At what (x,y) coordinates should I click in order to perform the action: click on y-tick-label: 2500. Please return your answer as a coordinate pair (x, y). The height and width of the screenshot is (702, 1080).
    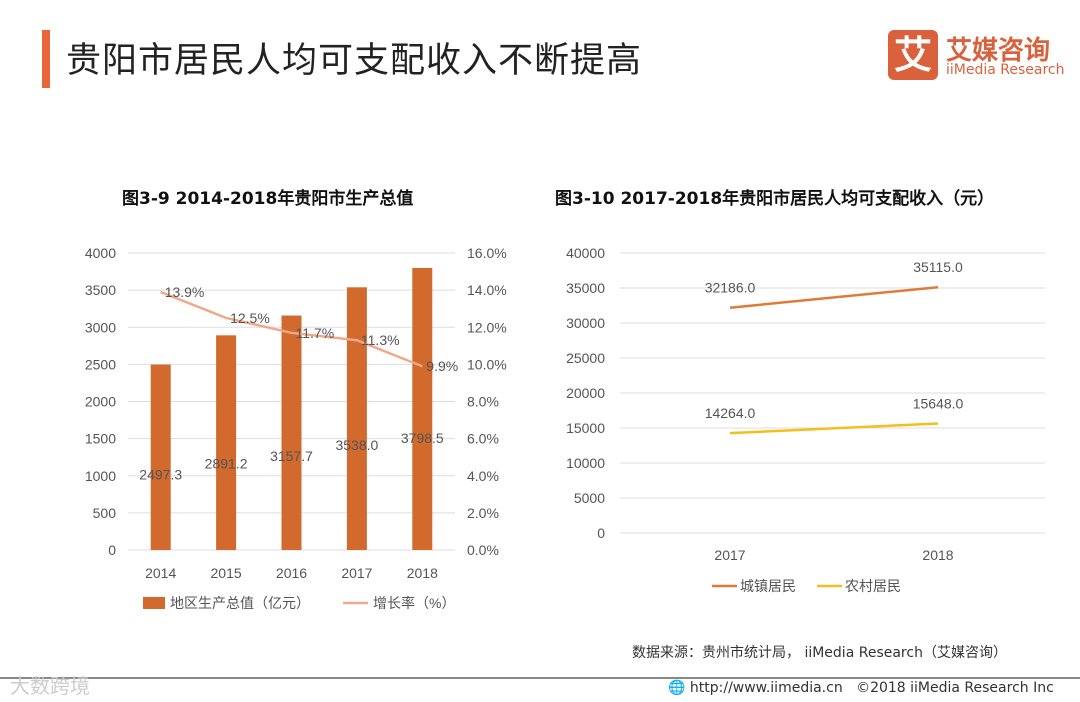
    Looking at the image, I should click on (100, 364).